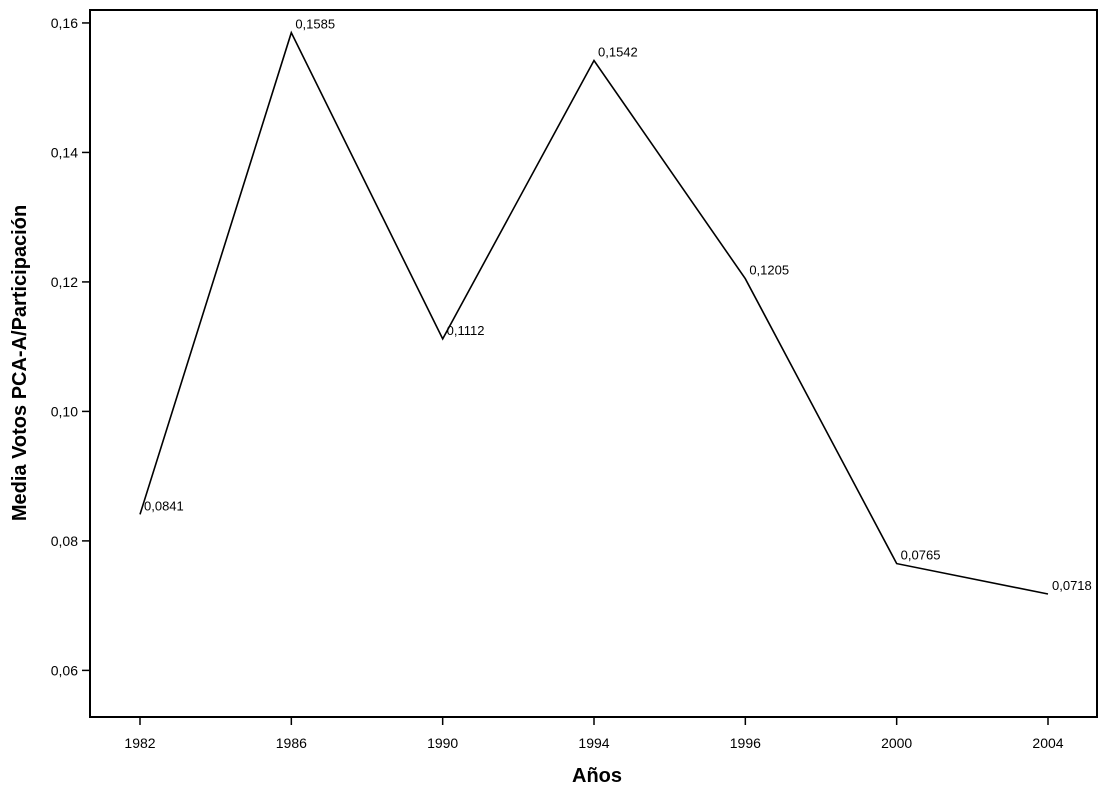 The height and width of the screenshot is (790, 1109). What do you see at coordinates (139, 743) in the screenshot?
I see `x-tick-label: 1982` at bounding box center [139, 743].